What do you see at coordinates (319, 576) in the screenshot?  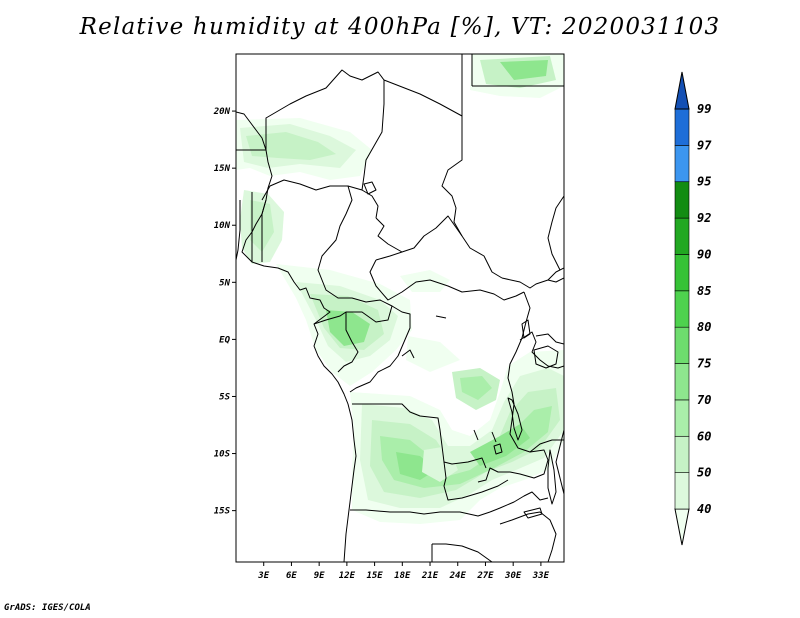 I see `x-tick-label: 9E` at bounding box center [319, 576].